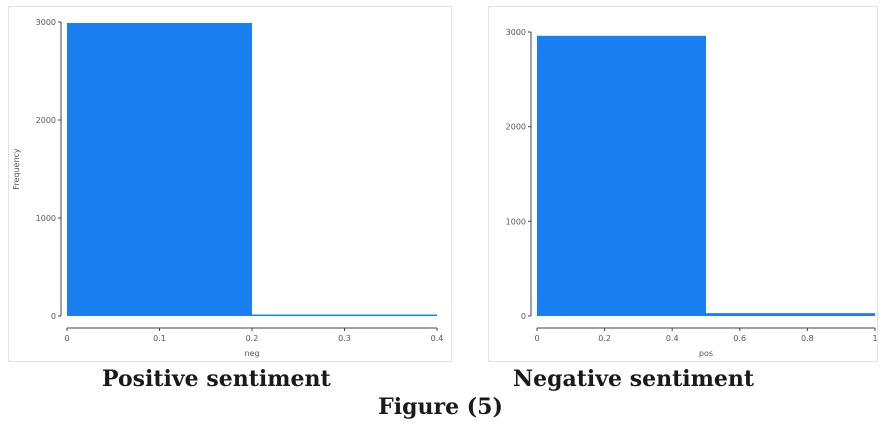  I want to click on x-tick-label: 1, so click(874, 338).